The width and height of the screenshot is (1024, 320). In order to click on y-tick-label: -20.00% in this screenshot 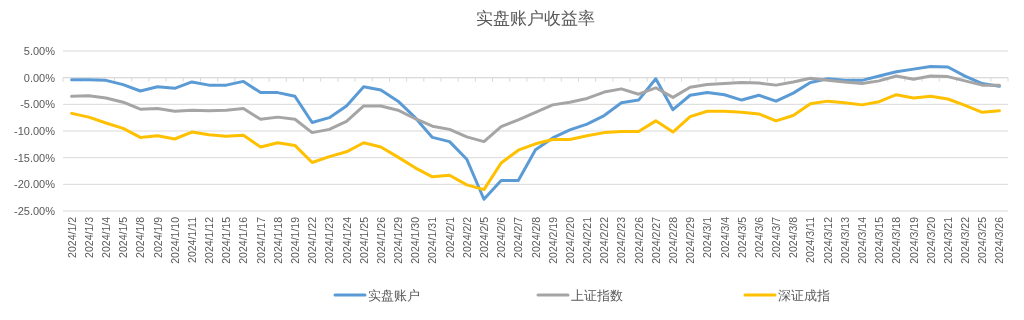, I will do `click(35, 184)`.